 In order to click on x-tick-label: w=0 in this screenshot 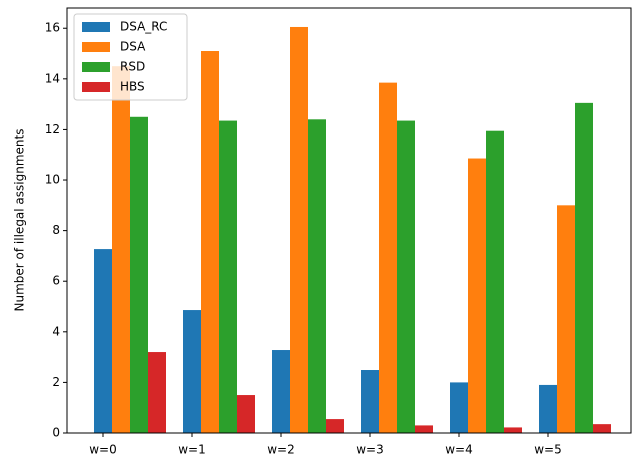, I will do `click(103, 450)`.